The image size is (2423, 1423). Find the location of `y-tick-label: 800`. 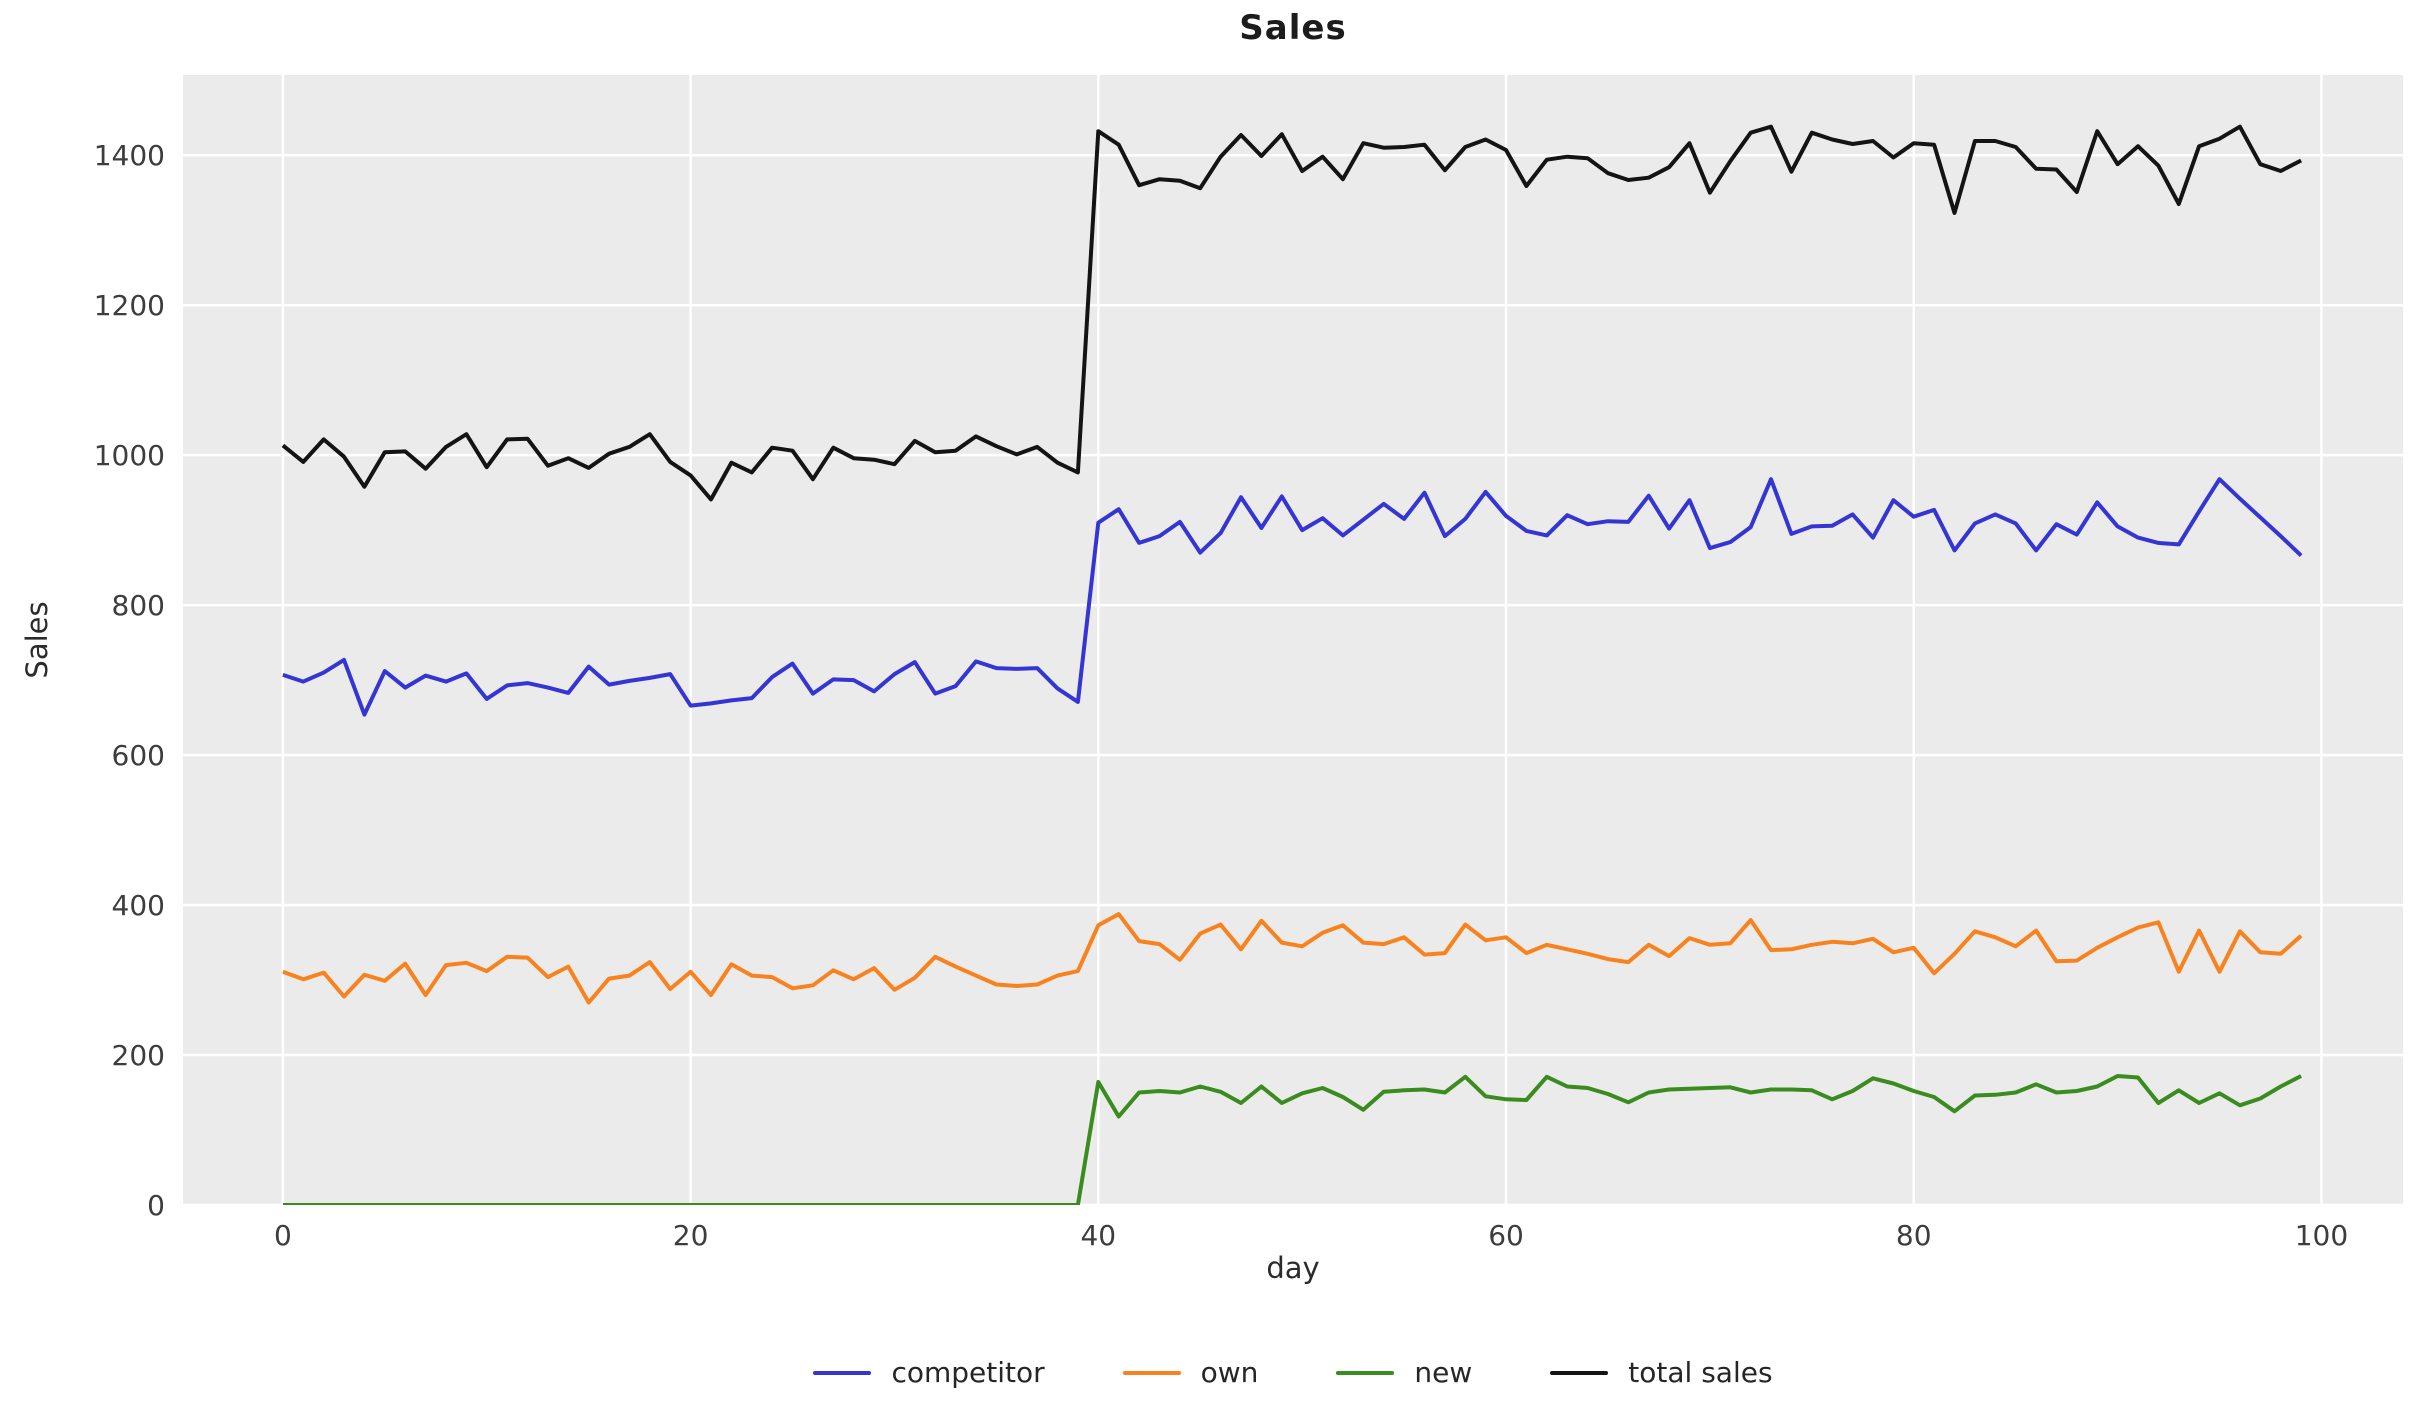

y-tick-label: 800 is located at coordinates (138, 605).